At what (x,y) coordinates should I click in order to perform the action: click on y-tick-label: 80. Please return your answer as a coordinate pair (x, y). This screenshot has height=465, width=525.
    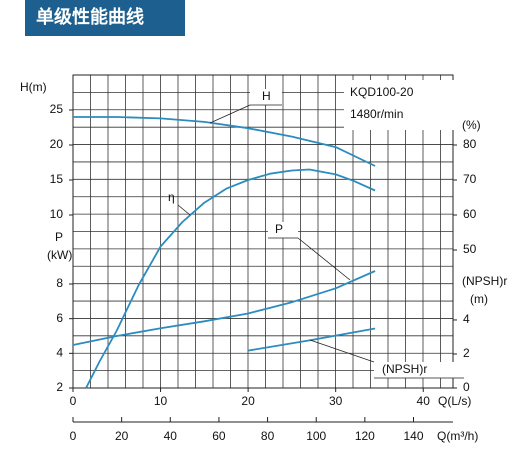
    Looking at the image, I should click on (470, 144).